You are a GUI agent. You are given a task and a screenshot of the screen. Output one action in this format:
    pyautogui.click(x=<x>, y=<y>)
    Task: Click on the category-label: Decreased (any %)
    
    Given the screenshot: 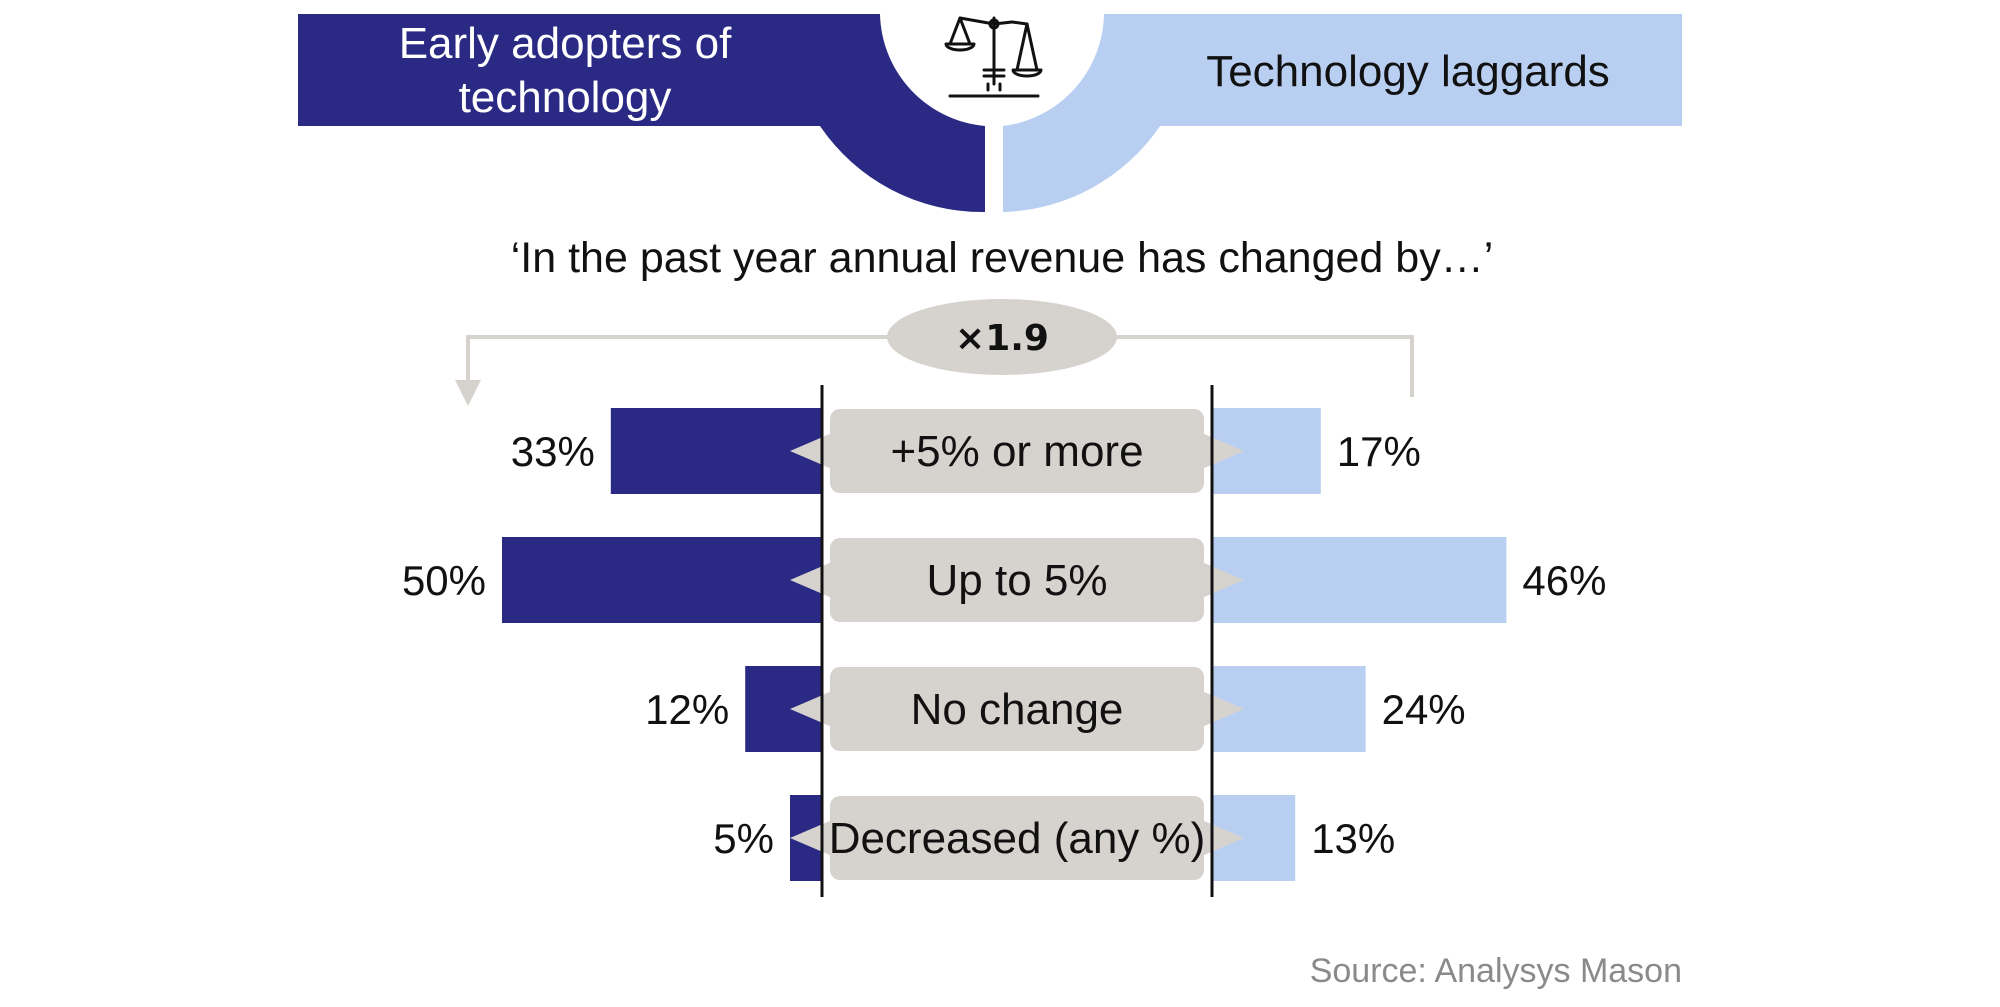 What is the action you would take?
    pyautogui.click(x=1017, y=838)
    